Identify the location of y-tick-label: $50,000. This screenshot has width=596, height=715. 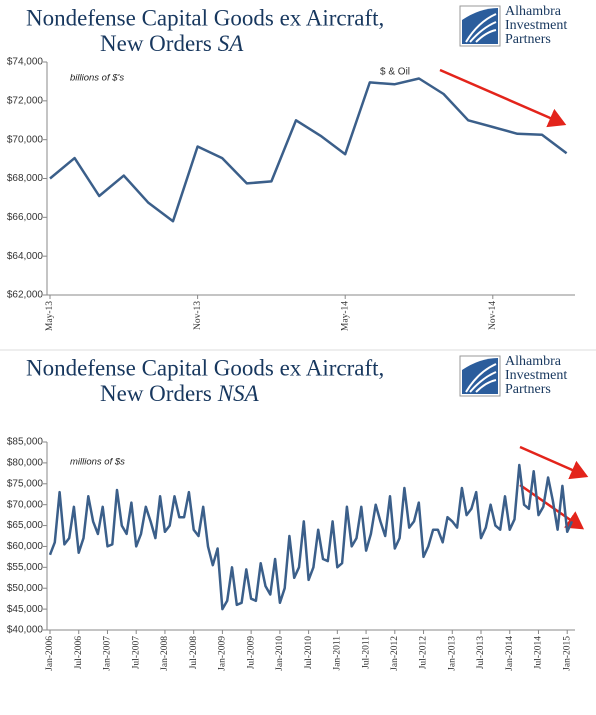
(25, 588).